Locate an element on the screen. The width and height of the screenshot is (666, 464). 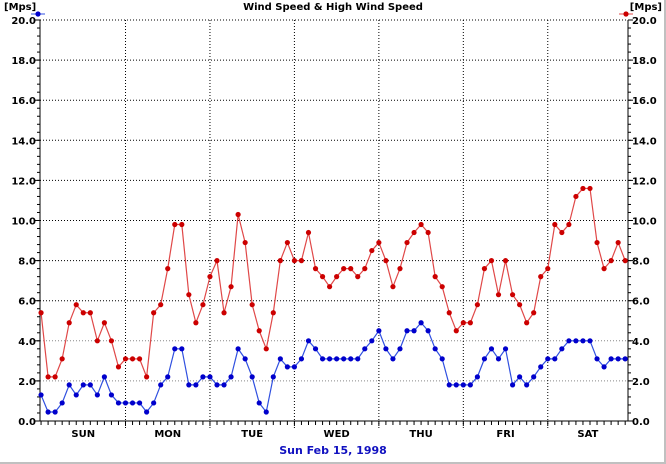
legend is located at coordinates (332, 14).